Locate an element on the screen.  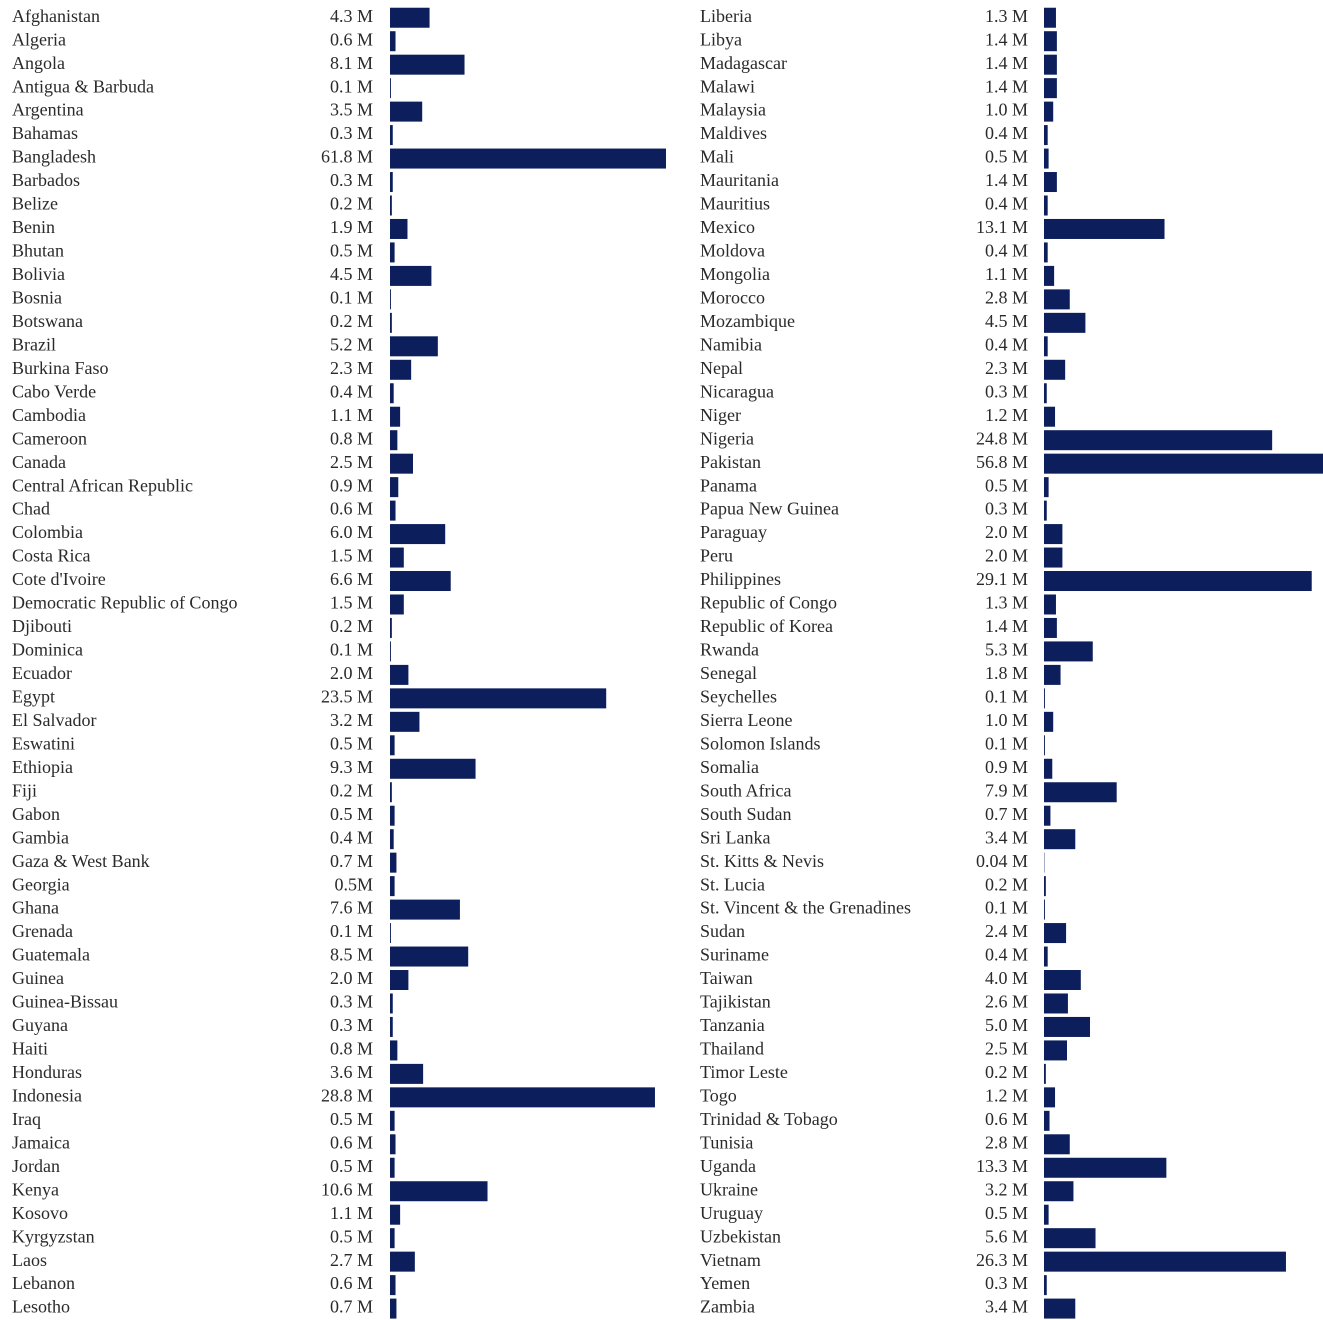
category-label: Kosovo is located at coordinates (40, 1213).